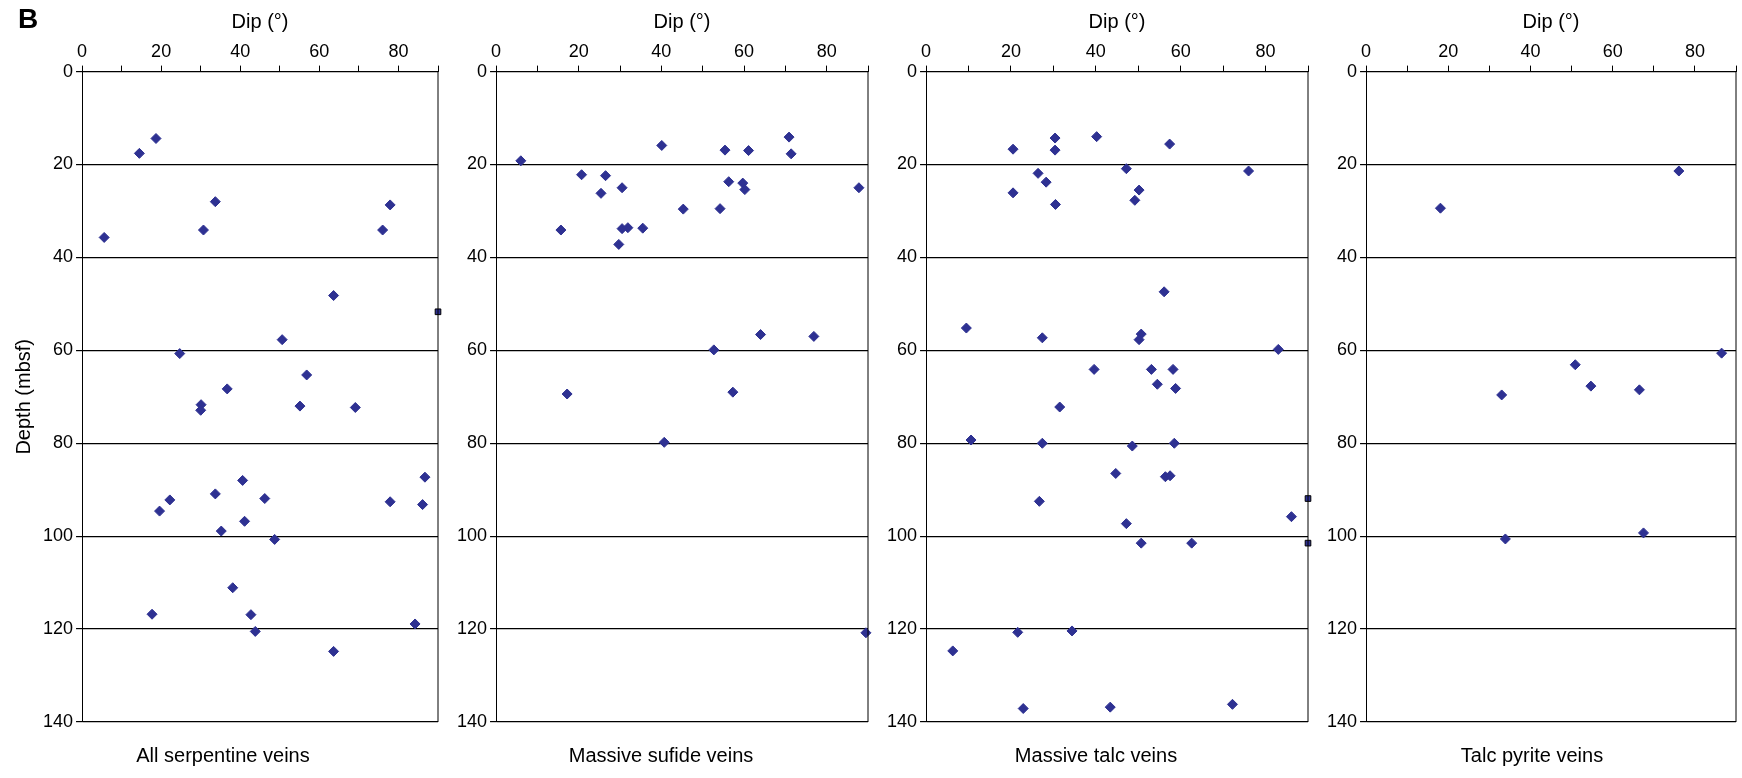  I want to click on y-axis-title: Depth (mbsf), so click(22, 397).